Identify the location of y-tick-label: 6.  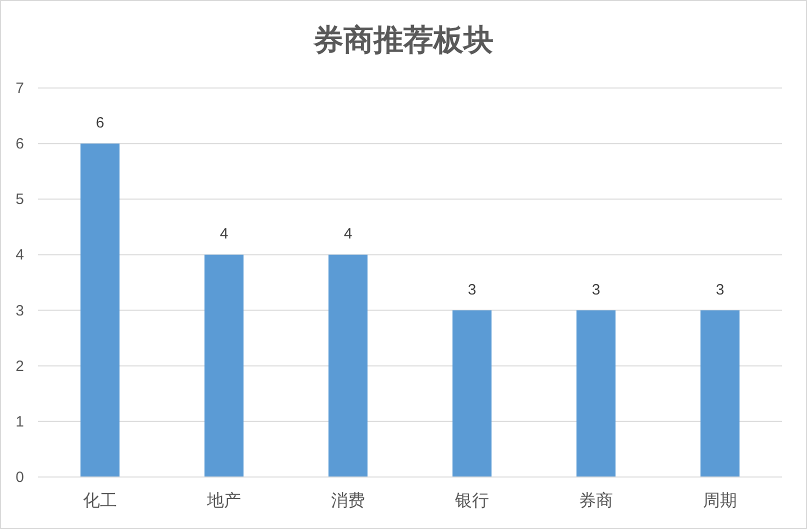
(20, 144).